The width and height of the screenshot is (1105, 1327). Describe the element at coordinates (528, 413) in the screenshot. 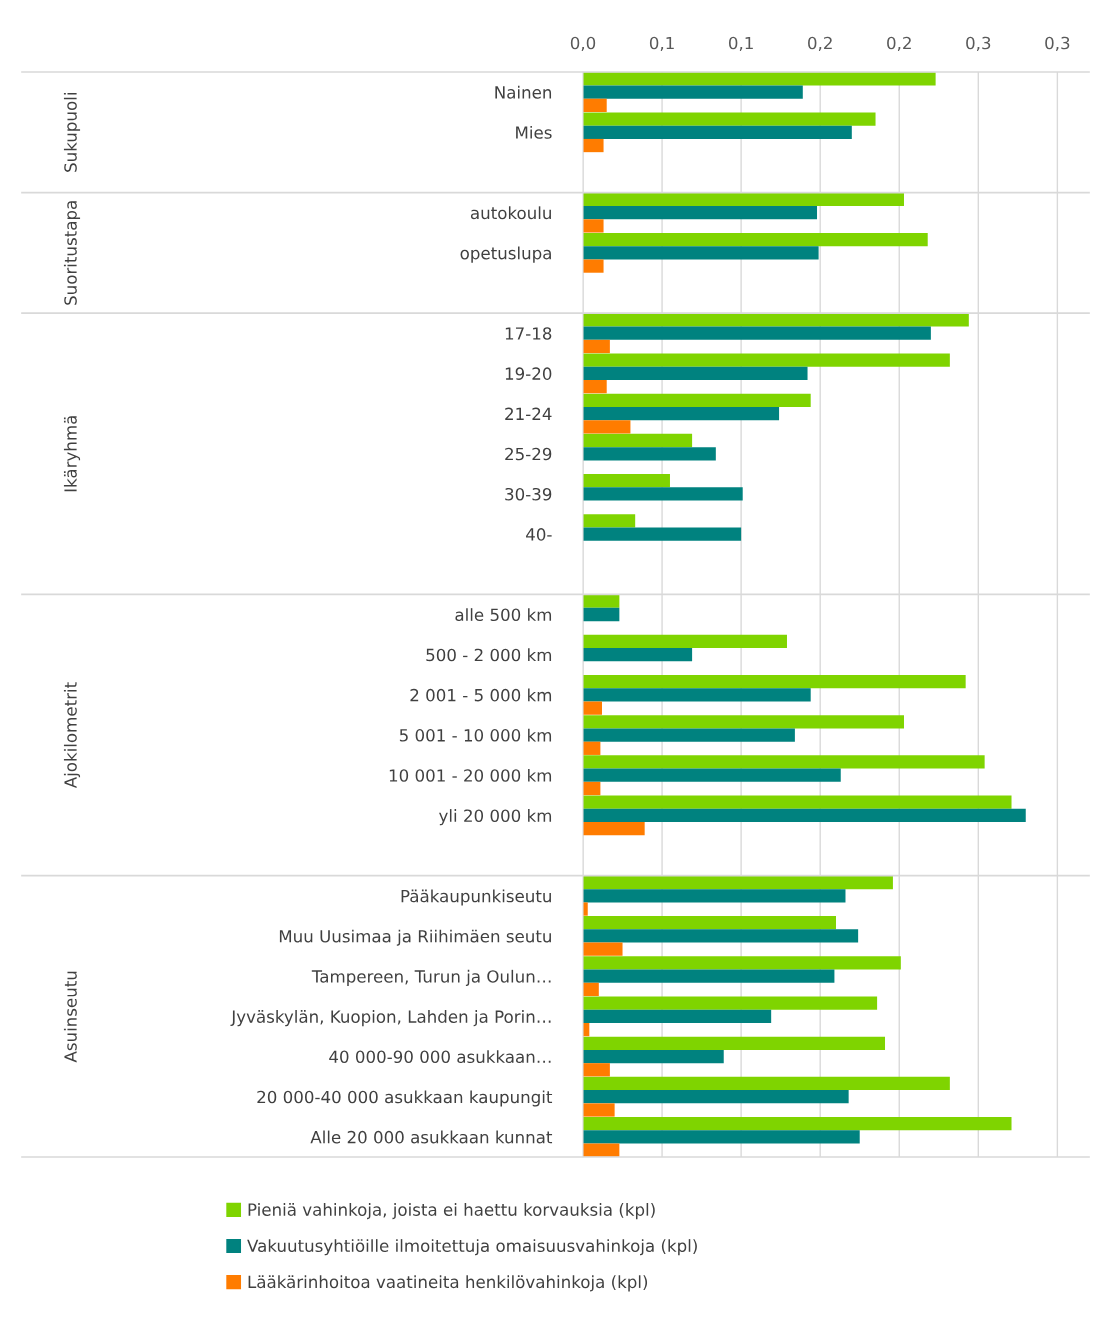

I see `y-tick-label: 21-24` at that location.